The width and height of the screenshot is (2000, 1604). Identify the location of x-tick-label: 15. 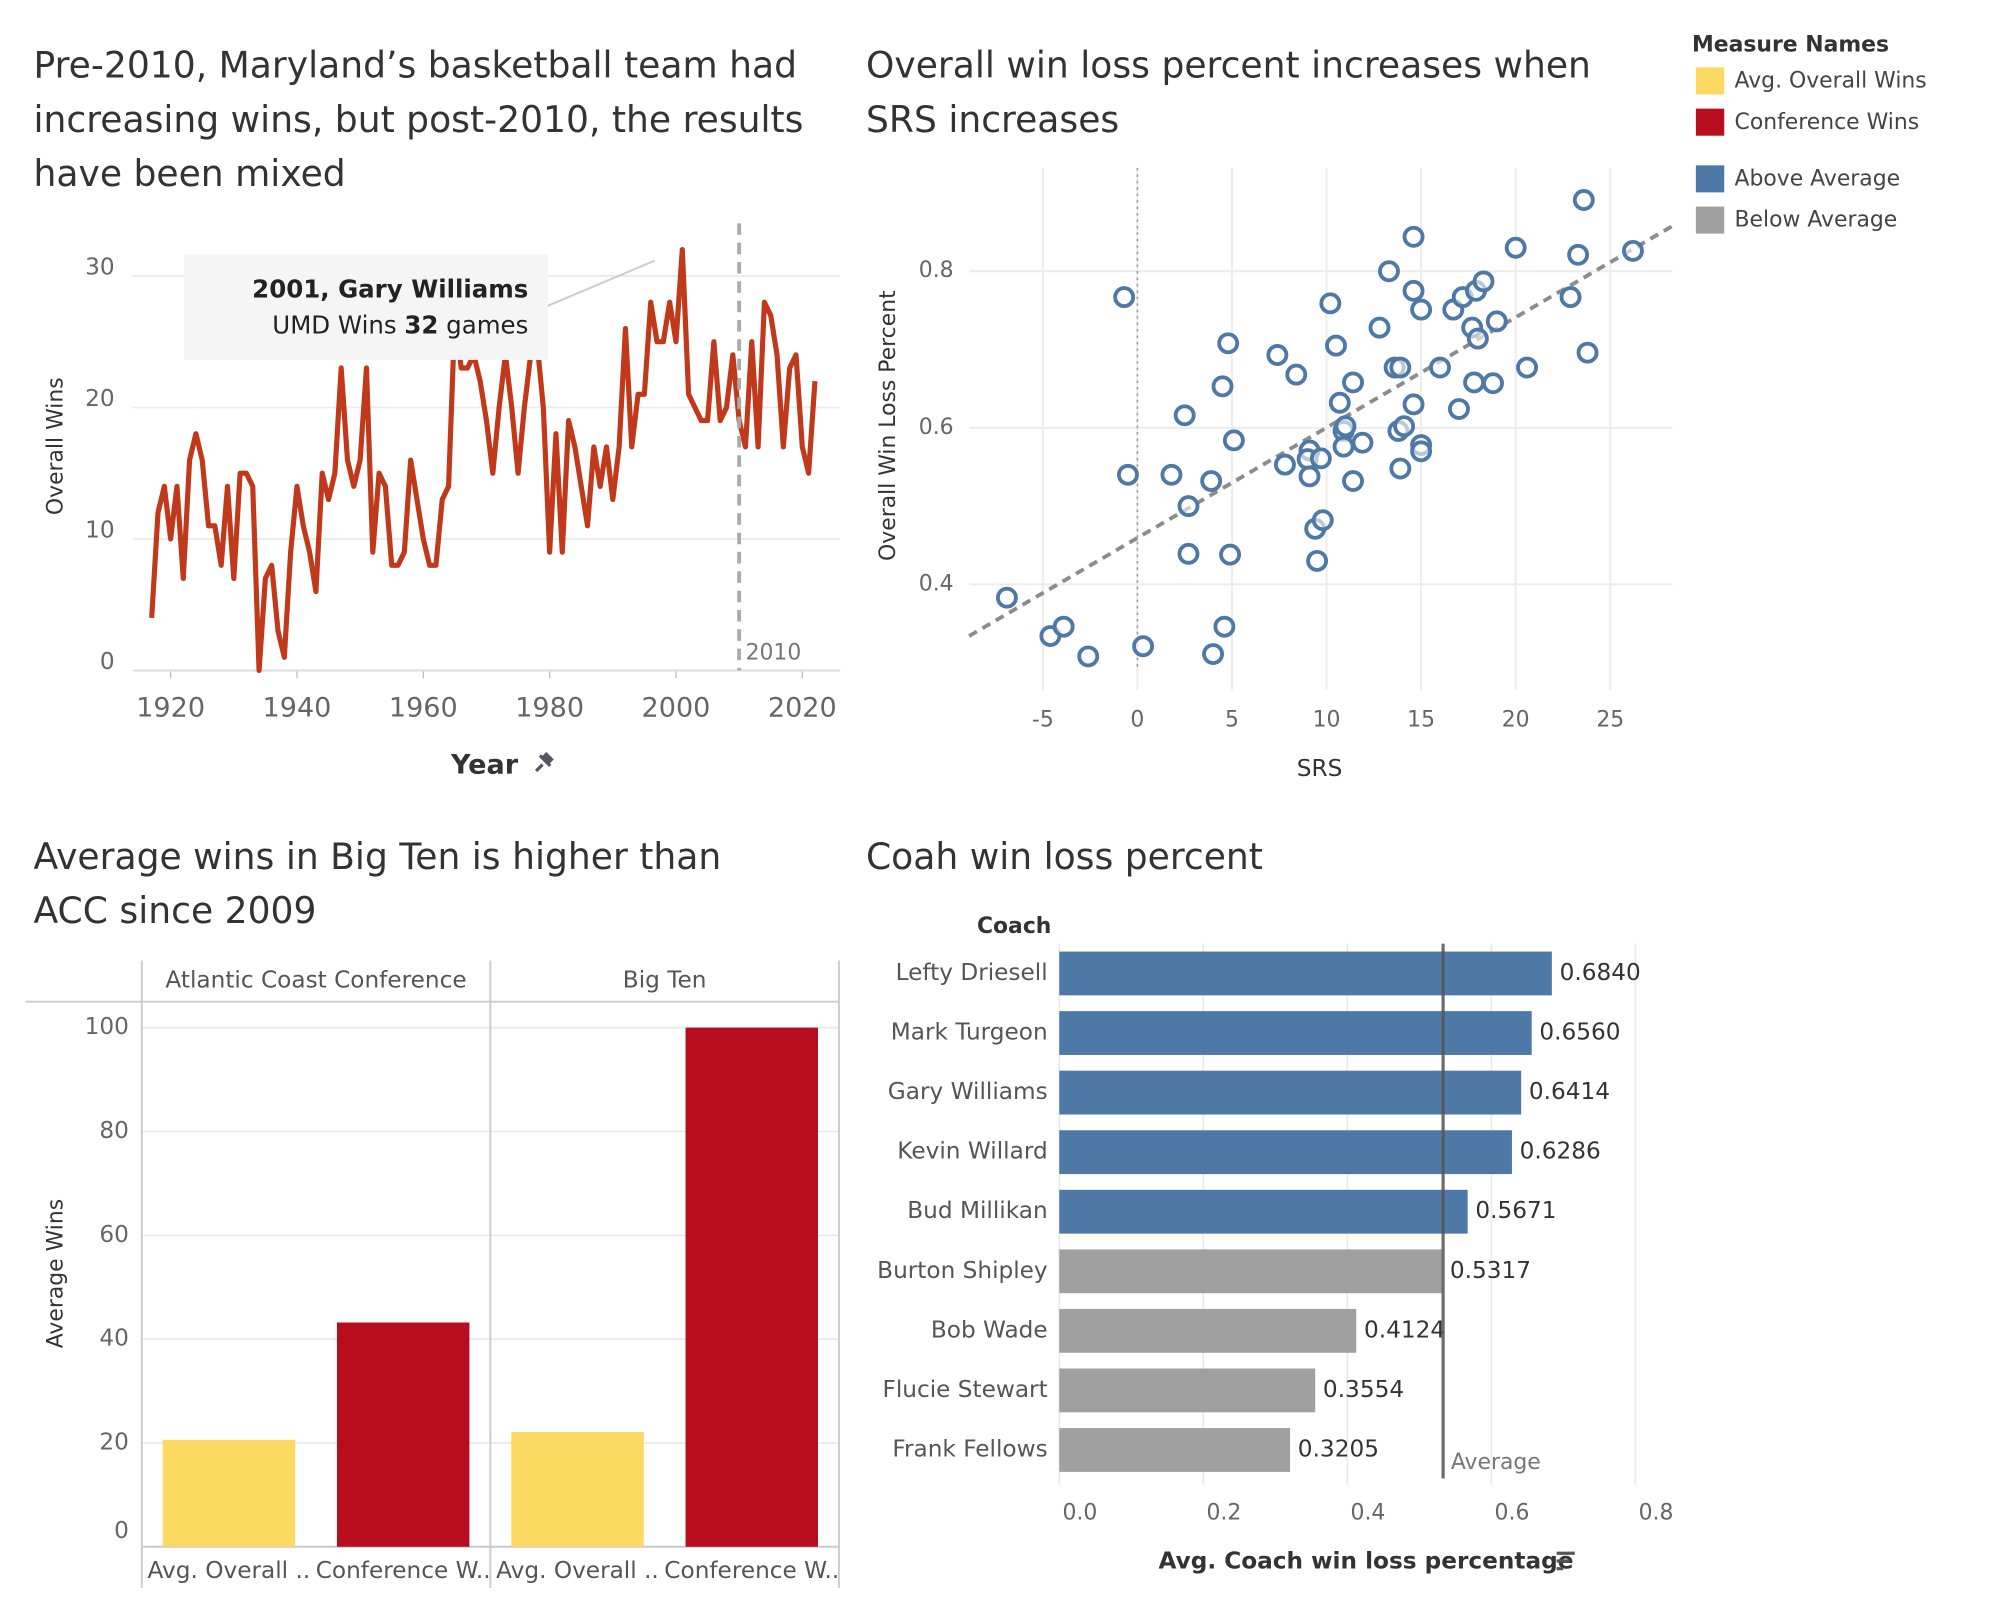
(1421, 720).